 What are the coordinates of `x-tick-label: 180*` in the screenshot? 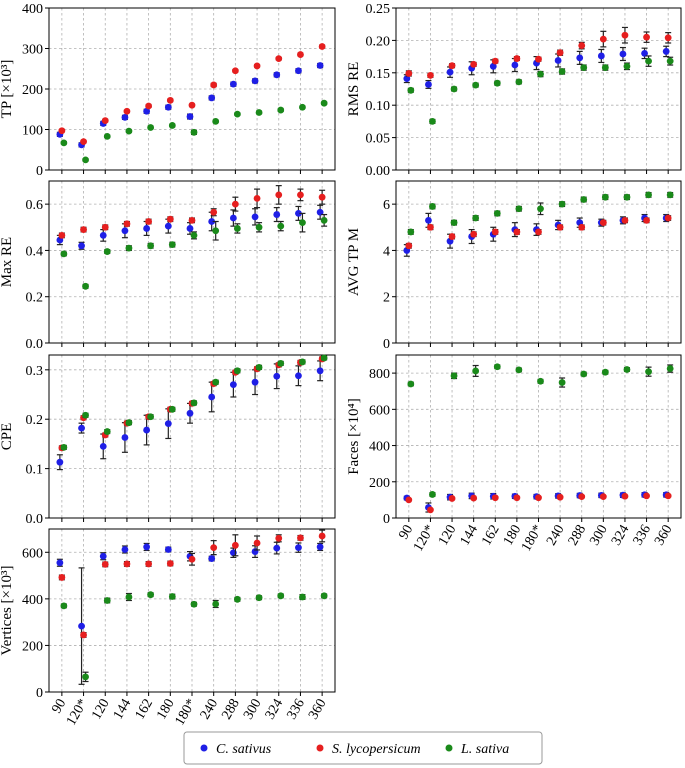 It's located at (532, 539).